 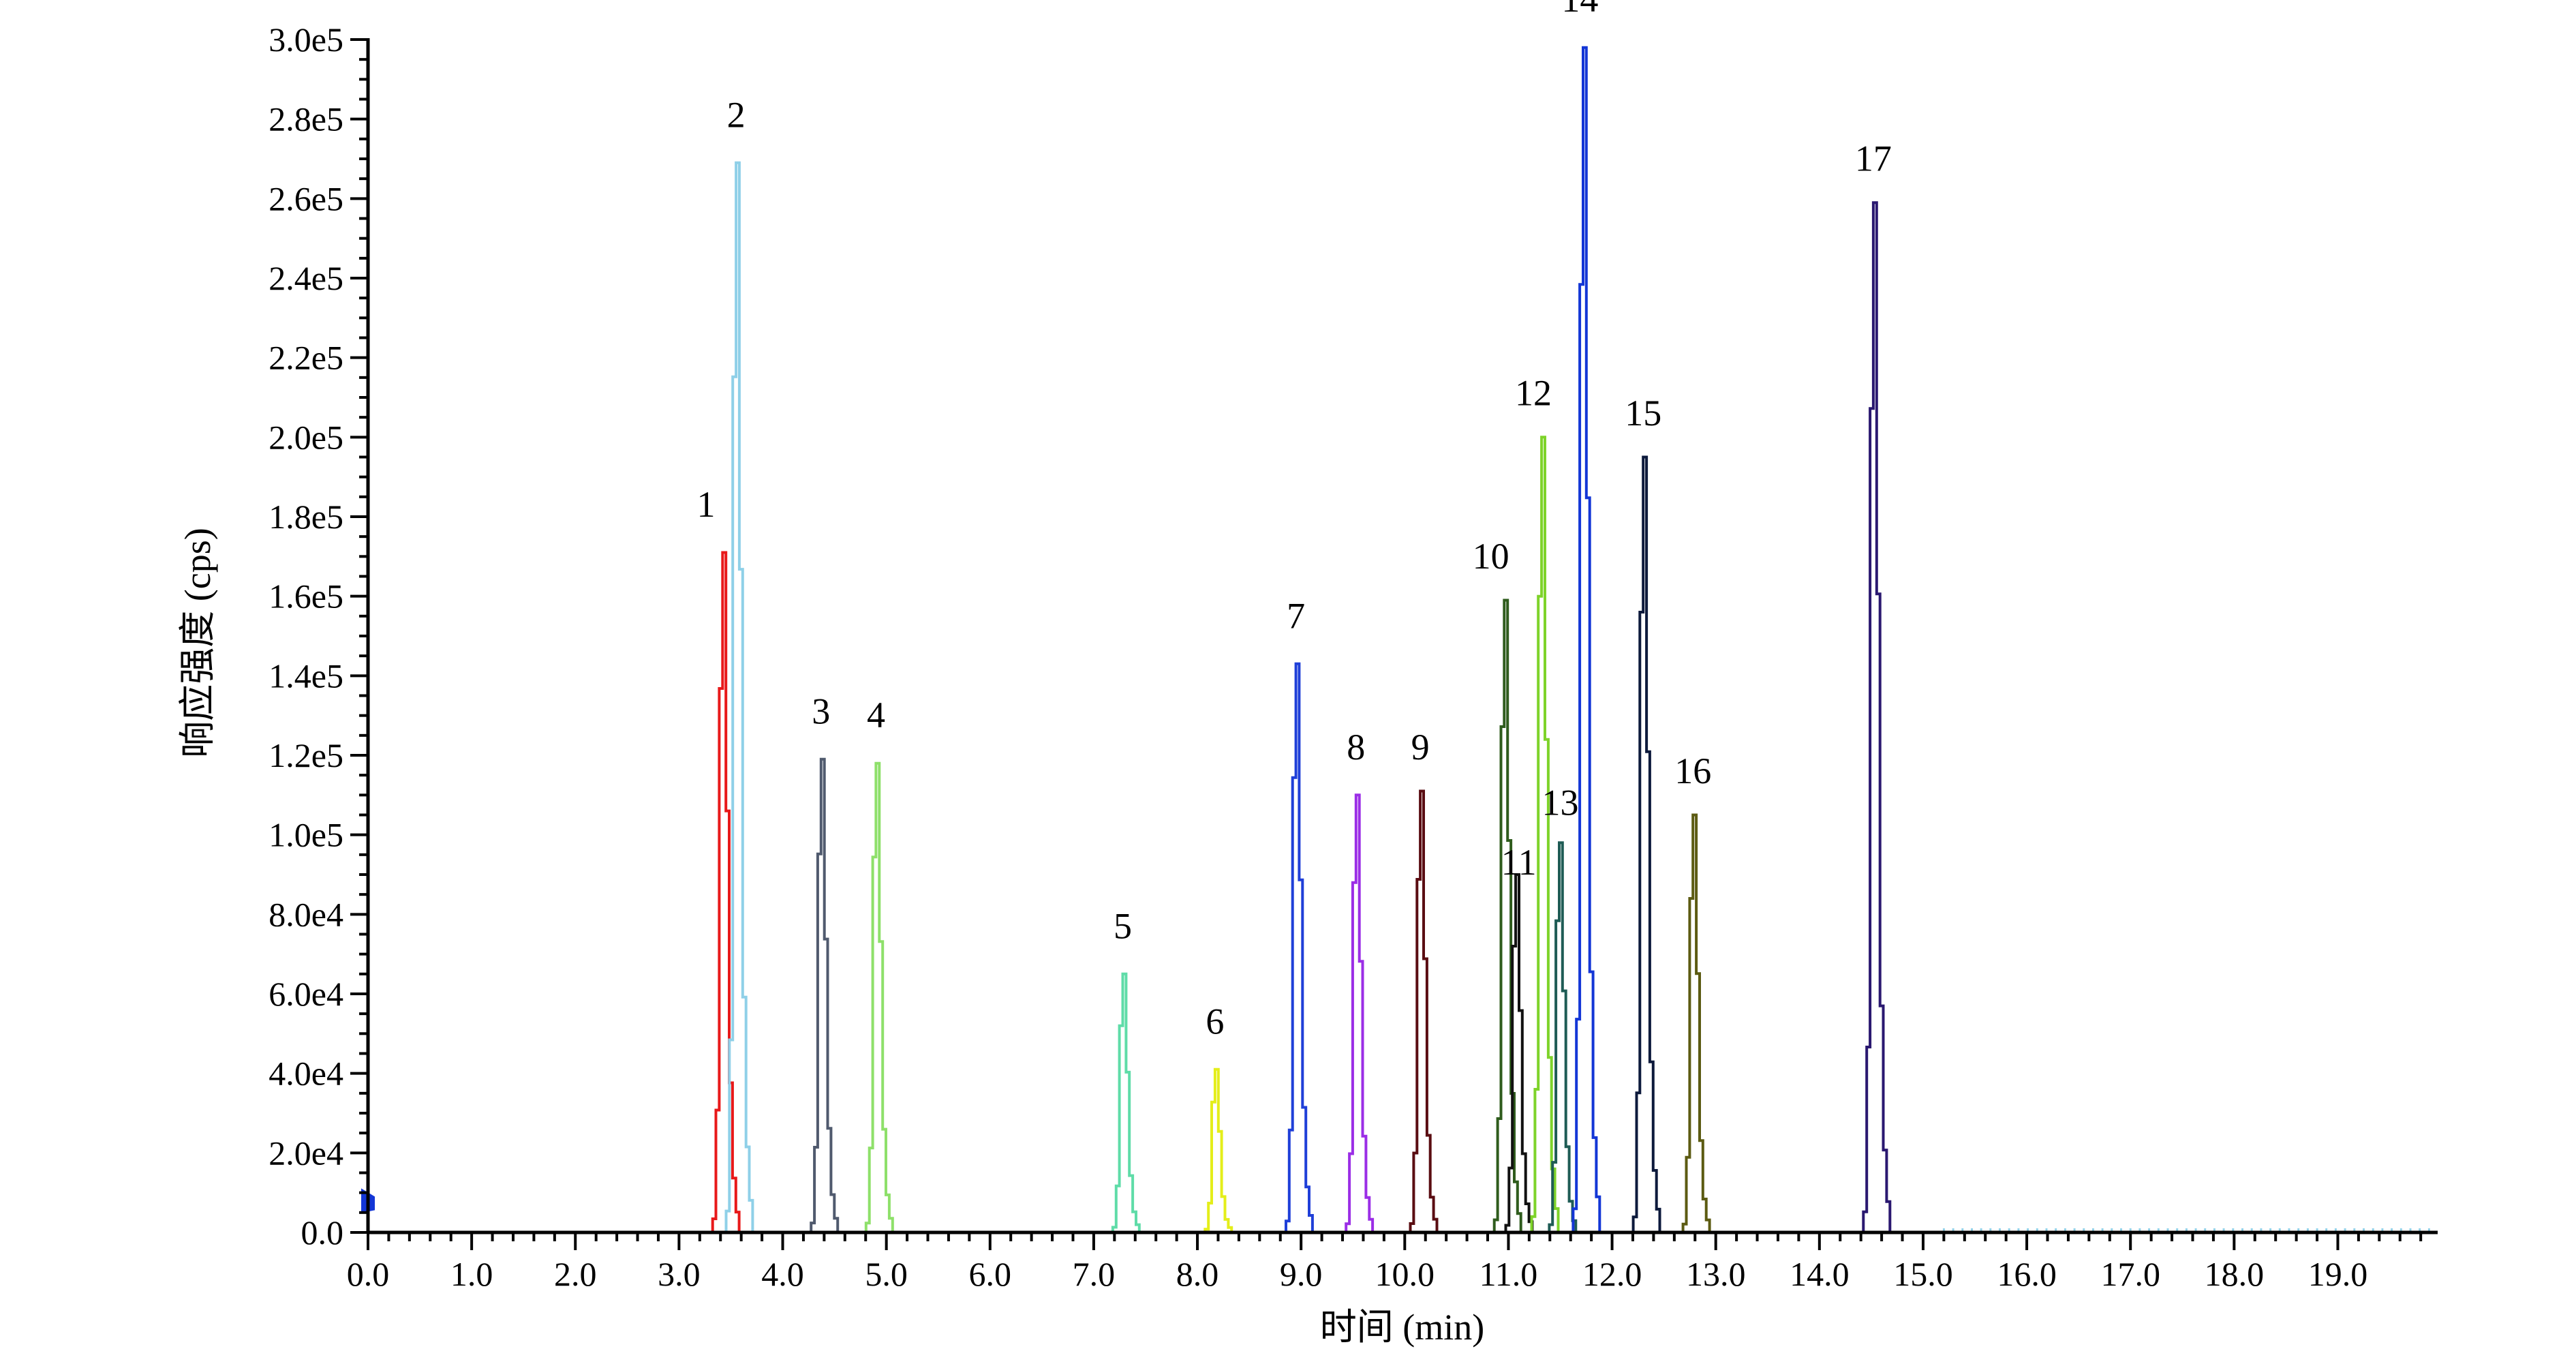 I want to click on y-tick-label: 1.8e5, so click(x=306, y=517).